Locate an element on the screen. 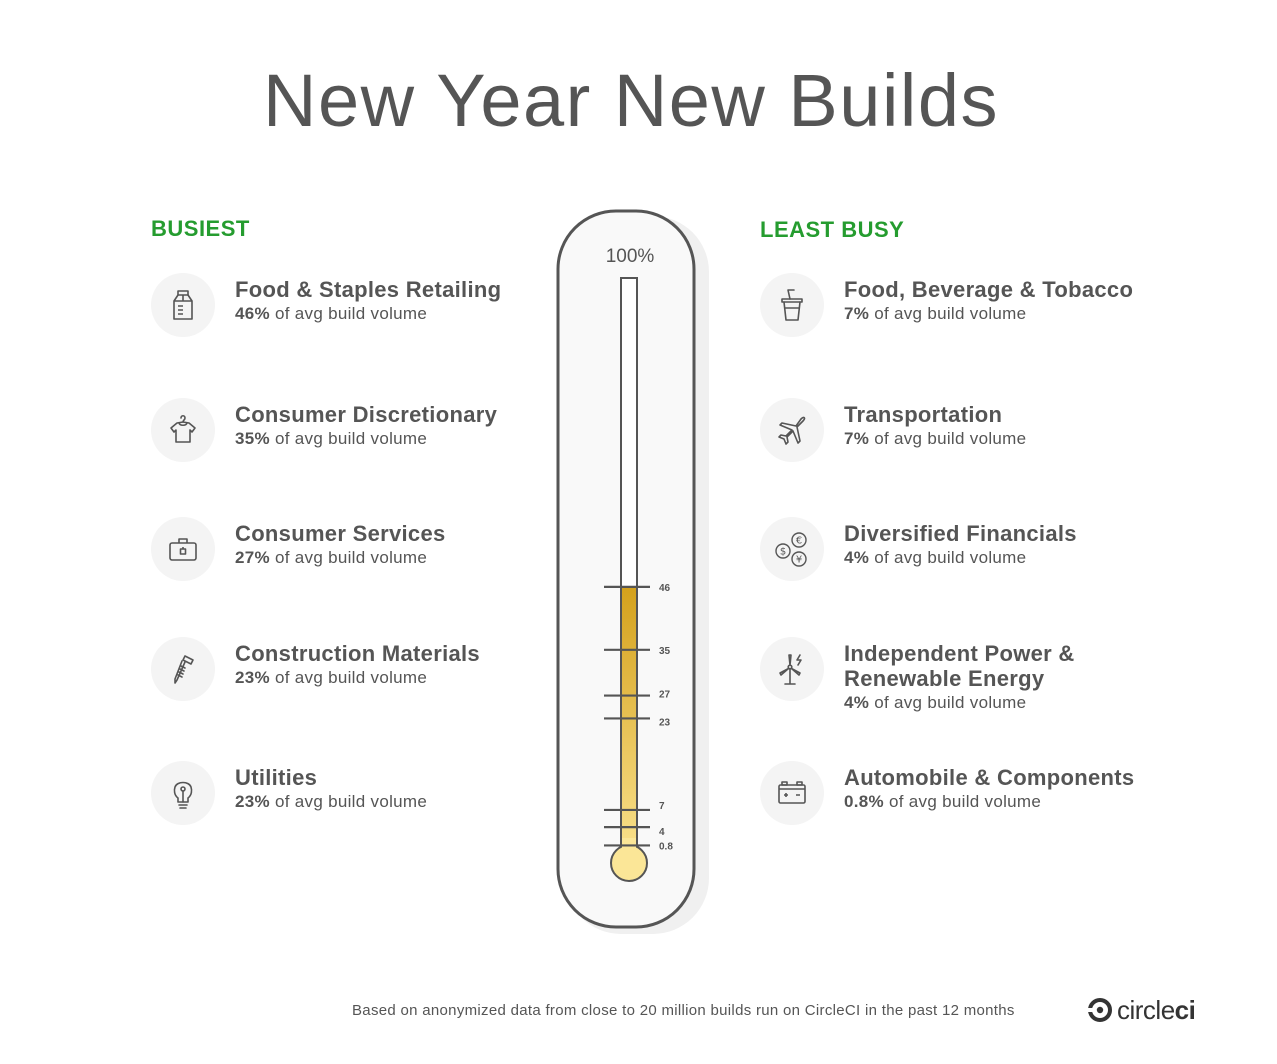 Image resolution: width=1277 pixels, height=1064 pixels. item-title: Consumer Discretionary is located at coordinates (366, 414).